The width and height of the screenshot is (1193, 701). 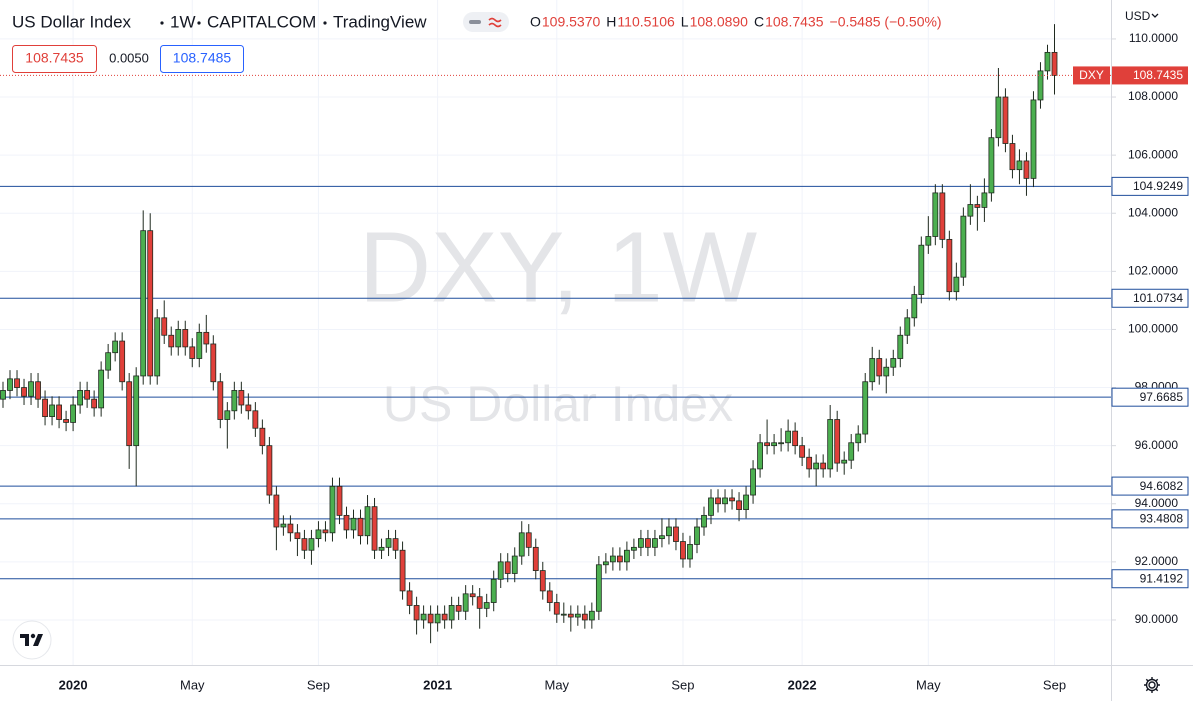 I want to click on level-label: 91.4192, so click(x=1162, y=578).